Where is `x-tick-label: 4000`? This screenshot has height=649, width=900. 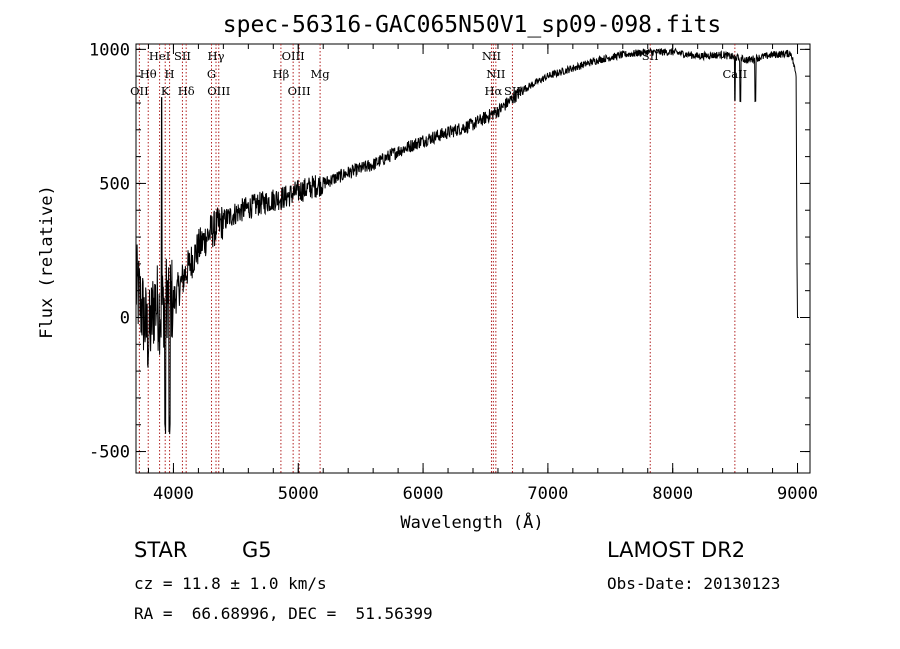
x-tick-label: 4000 is located at coordinates (173, 494).